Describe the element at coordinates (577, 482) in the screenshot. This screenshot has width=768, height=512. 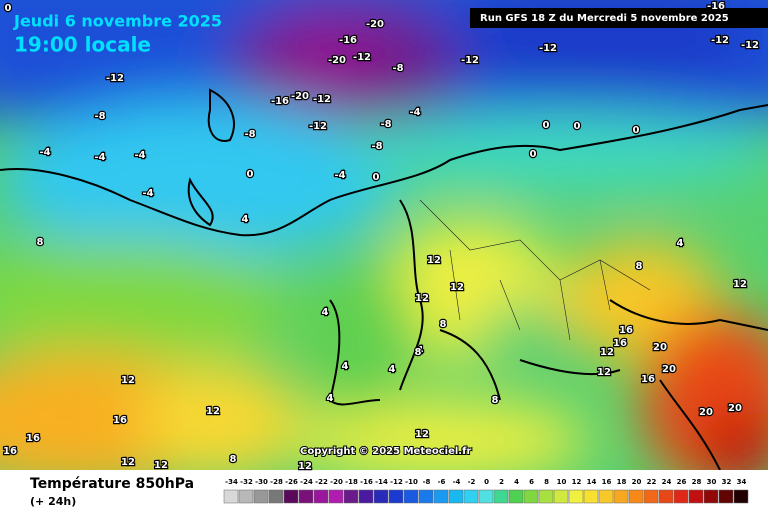
I see `scale-label: 12` at that location.